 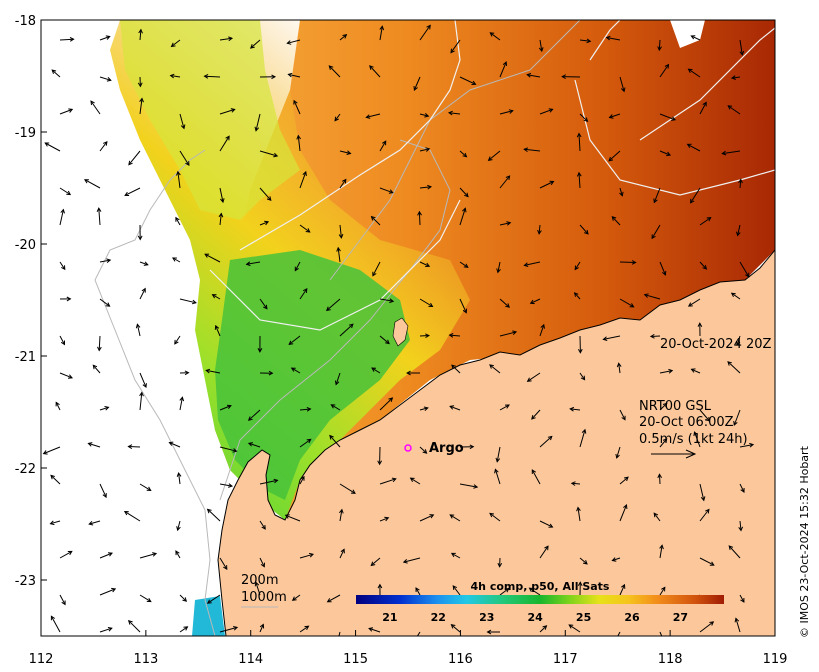 What do you see at coordinates (686, 422) in the screenshot?
I see `current-product-line2: 20-Oct 06:00Z` at bounding box center [686, 422].